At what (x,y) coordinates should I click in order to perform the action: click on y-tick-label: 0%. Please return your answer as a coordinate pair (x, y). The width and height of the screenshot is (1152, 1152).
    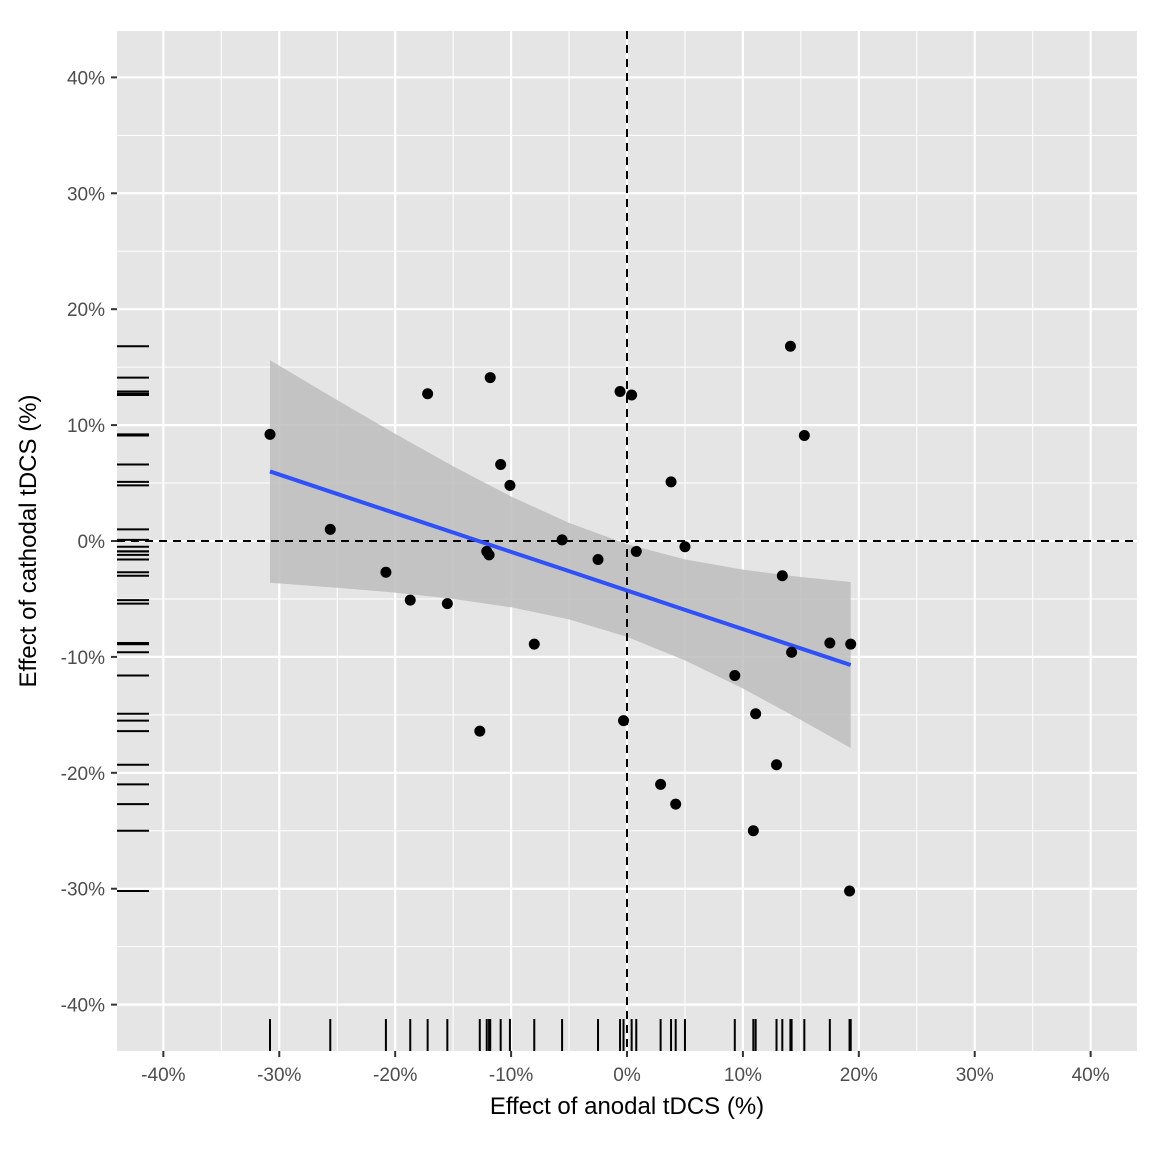
    Looking at the image, I should click on (92, 542).